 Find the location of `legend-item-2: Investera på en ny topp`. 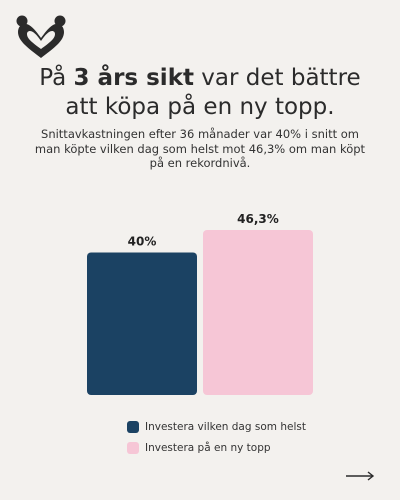

legend-item-2: Investera på en ny topp is located at coordinates (216, 448).